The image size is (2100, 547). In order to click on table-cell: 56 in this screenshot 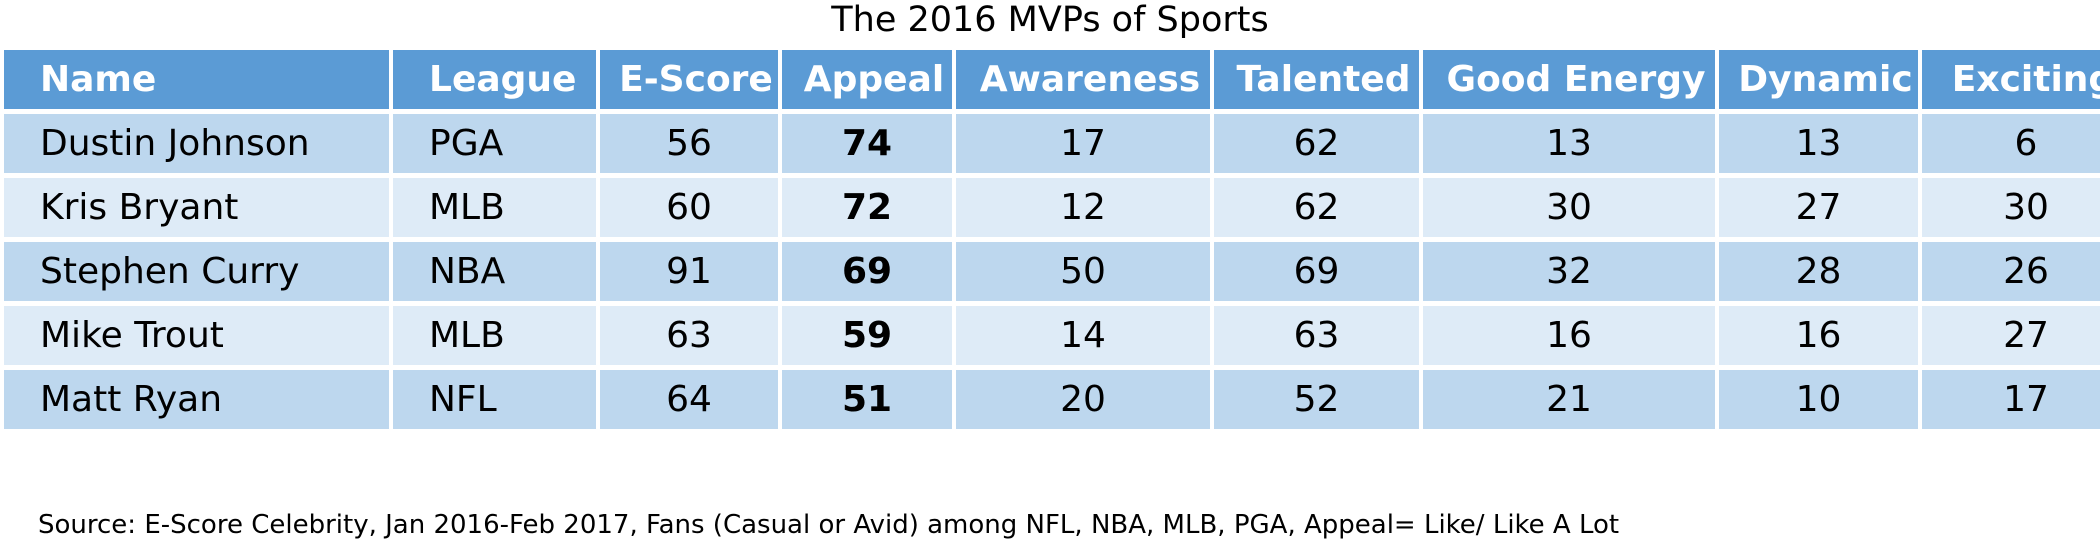, I will do `click(689, 143)`.